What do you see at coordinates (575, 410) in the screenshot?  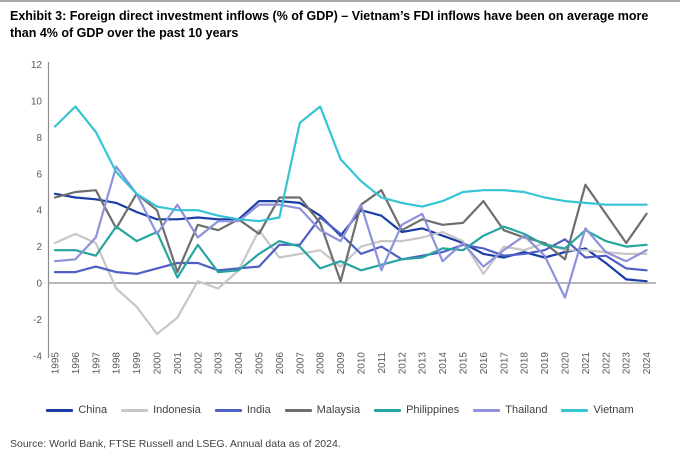 I see `legend-swatch-vietnam` at bounding box center [575, 410].